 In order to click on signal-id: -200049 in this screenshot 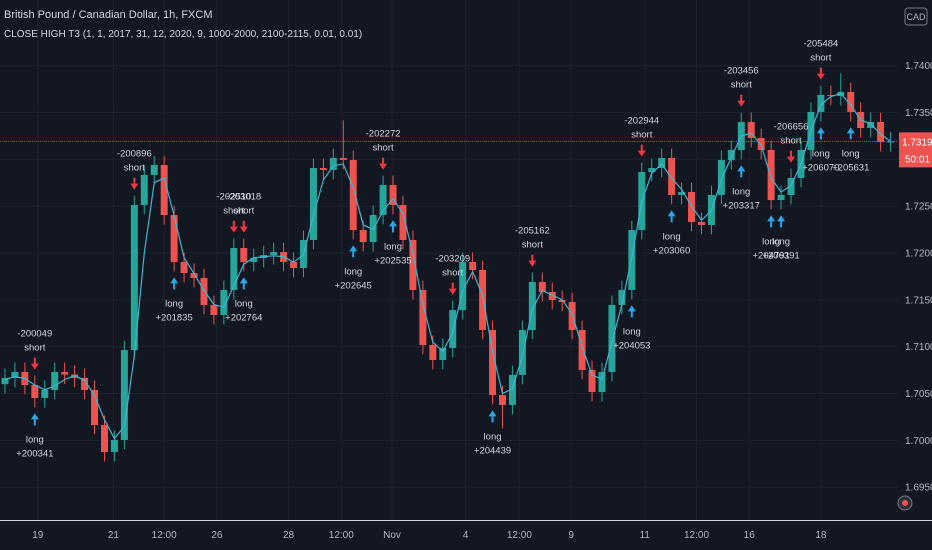, I will do `click(34, 334)`.